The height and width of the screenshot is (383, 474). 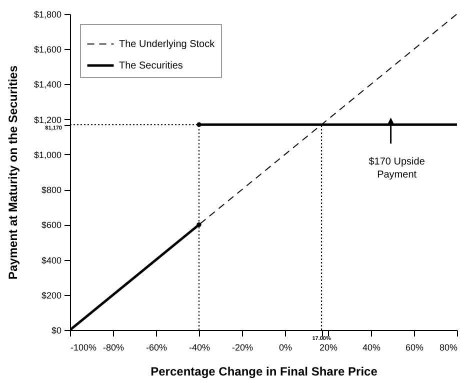 What do you see at coordinates (397, 168) in the screenshot?
I see `annotation: $170 Upside Payment` at bounding box center [397, 168].